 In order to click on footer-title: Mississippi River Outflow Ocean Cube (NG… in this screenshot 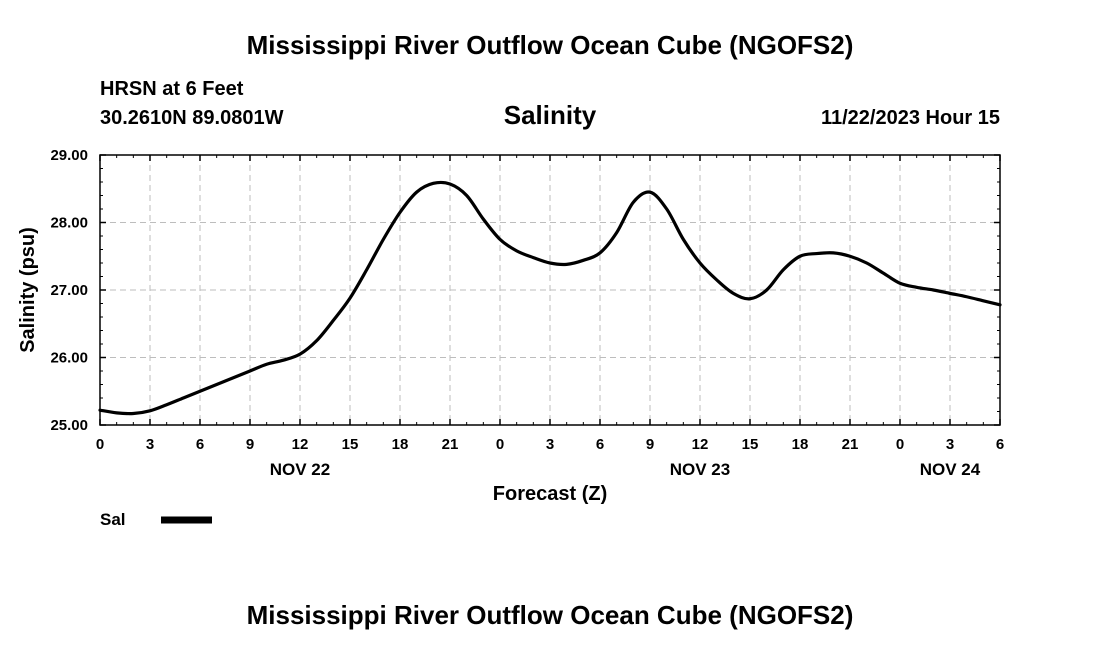, I will do `click(550, 615)`.